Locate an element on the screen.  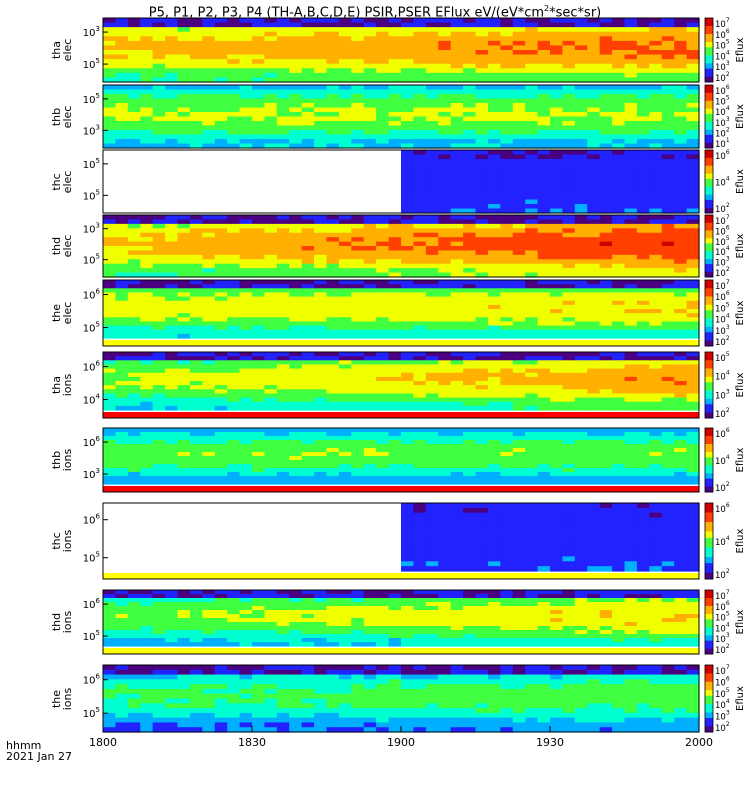
y-tick-label: 103 is located at coordinates (91, 474).